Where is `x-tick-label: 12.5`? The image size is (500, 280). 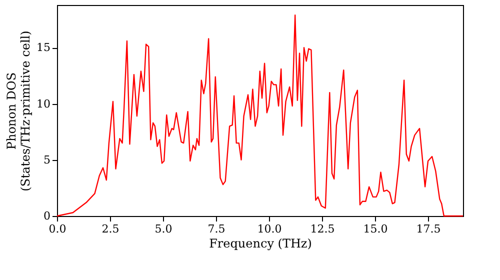 x-tick-label: 12.5 is located at coordinates (322, 229).